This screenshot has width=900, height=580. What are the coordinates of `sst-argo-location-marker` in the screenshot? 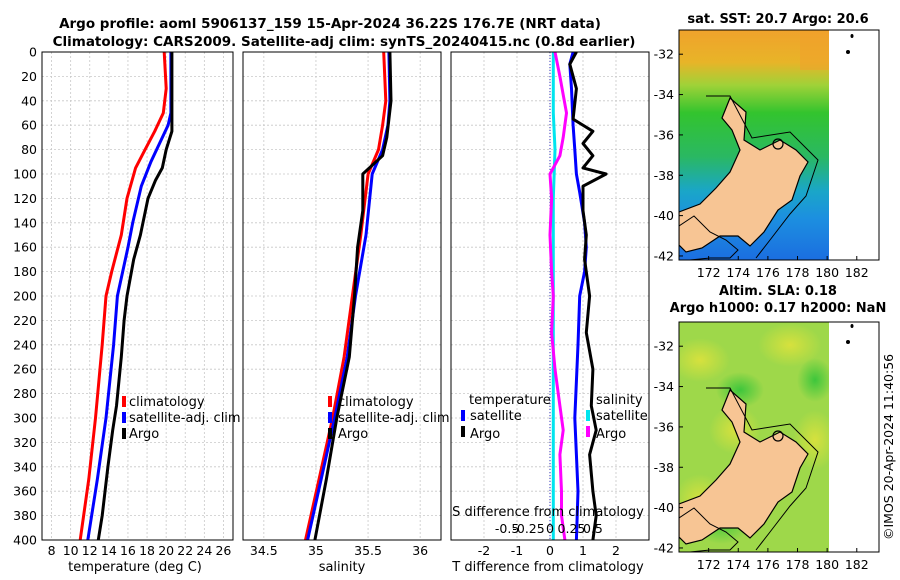 It's located at (778, 144).